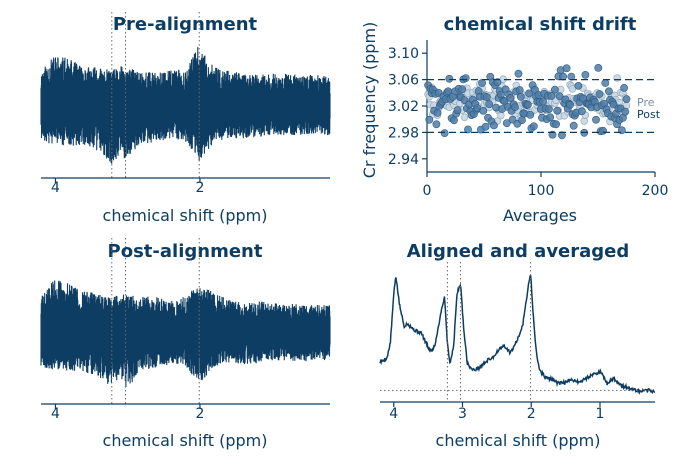 This screenshot has height=457, width=690. What do you see at coordinates (403, 54) in the screenshot?
I see `y-tick-label: 3.10` at bounding box center [403, 54].